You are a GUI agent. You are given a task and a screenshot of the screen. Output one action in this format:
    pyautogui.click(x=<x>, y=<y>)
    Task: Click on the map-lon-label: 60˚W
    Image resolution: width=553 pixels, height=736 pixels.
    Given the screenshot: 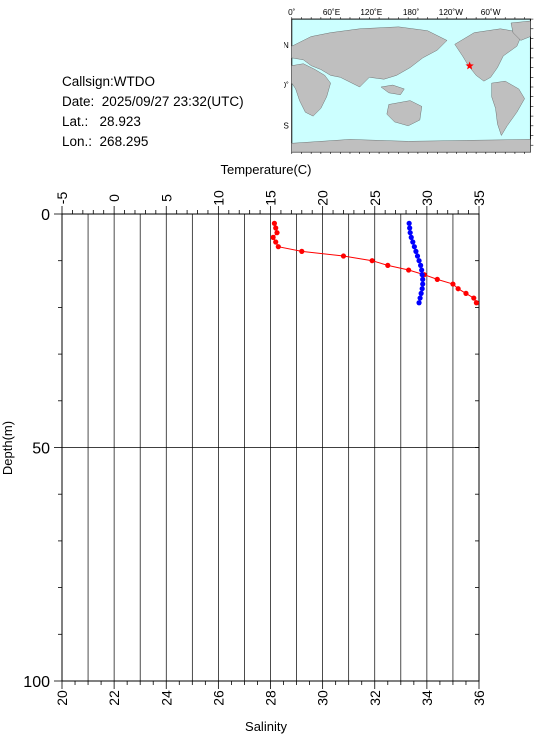 What is the action you would take?
    pyautogui.click(x=491, y=12)
    